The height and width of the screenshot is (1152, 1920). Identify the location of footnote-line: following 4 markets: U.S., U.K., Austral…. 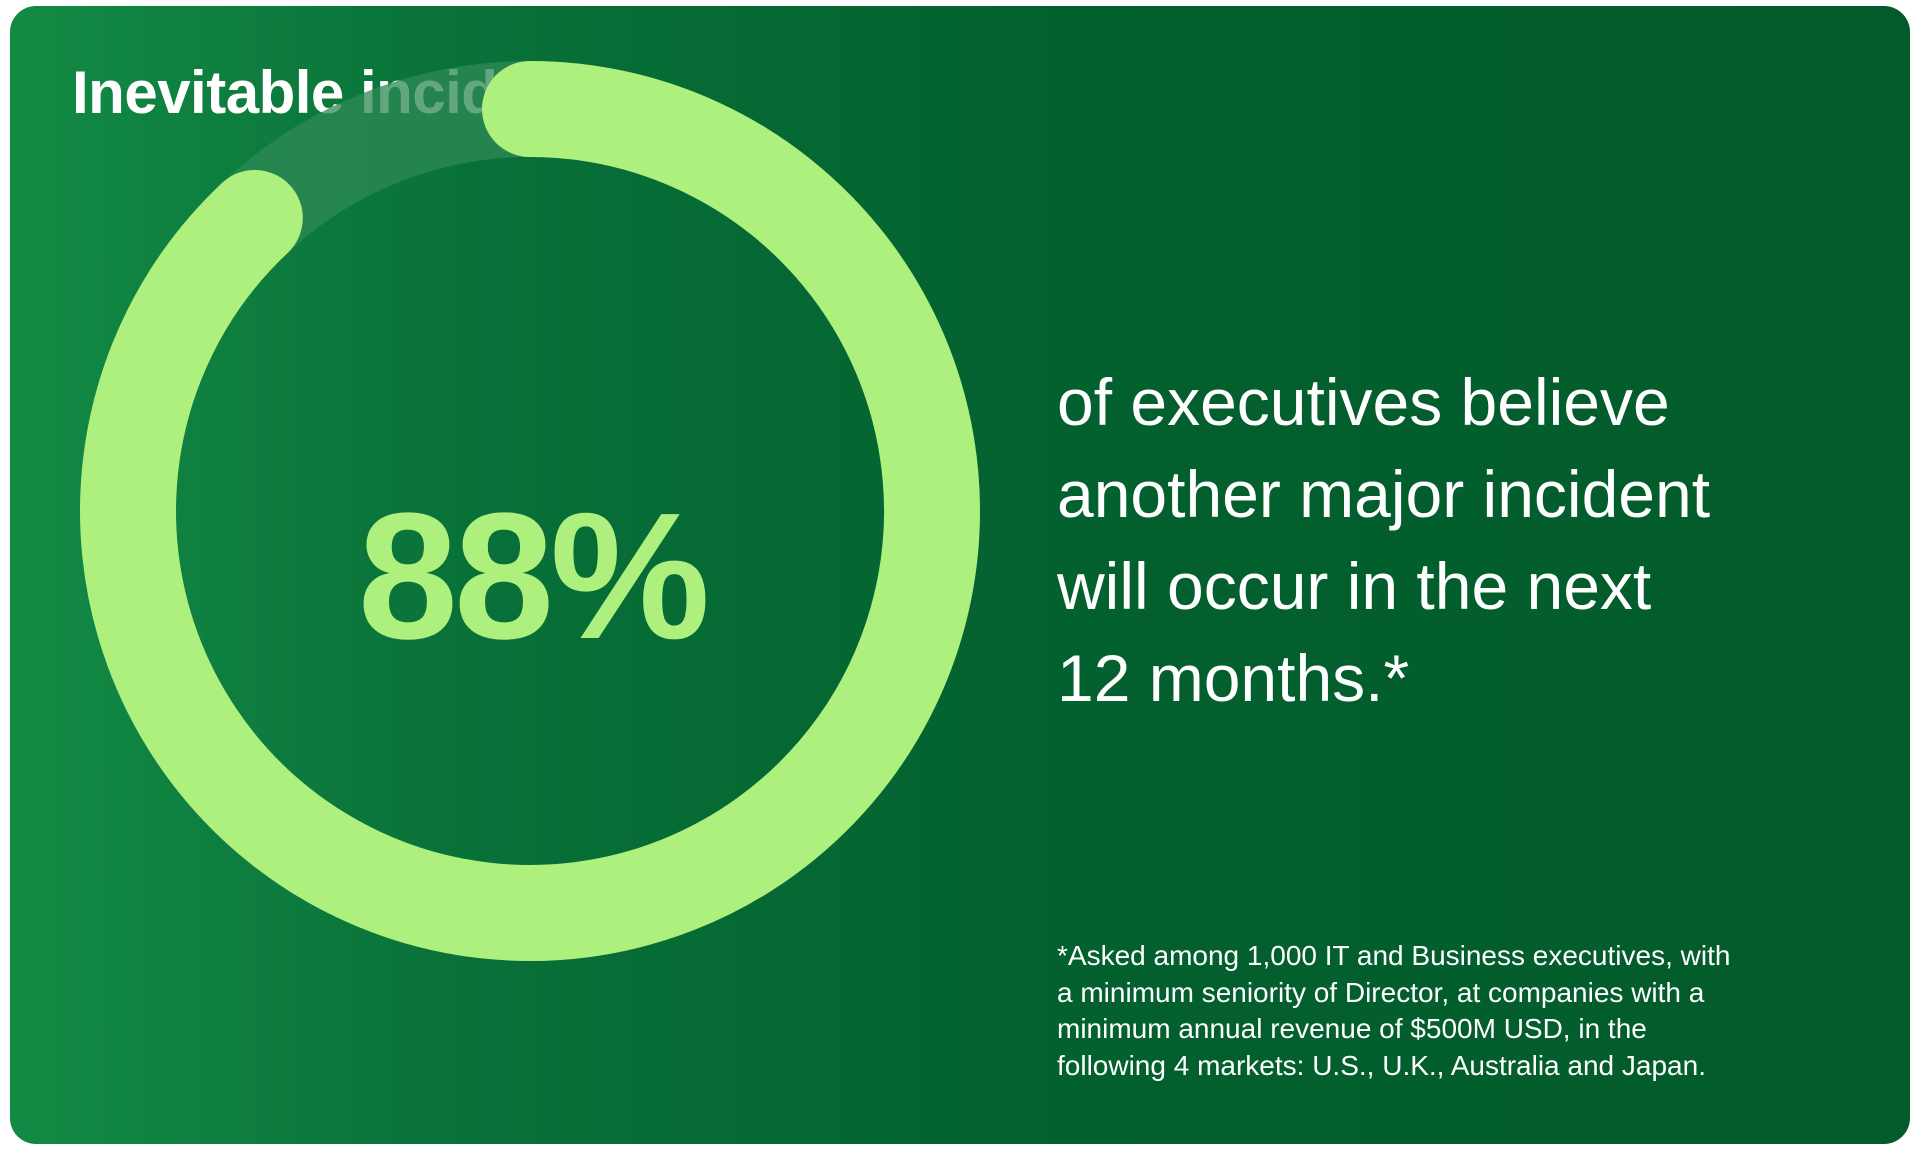
(1381, 1065).